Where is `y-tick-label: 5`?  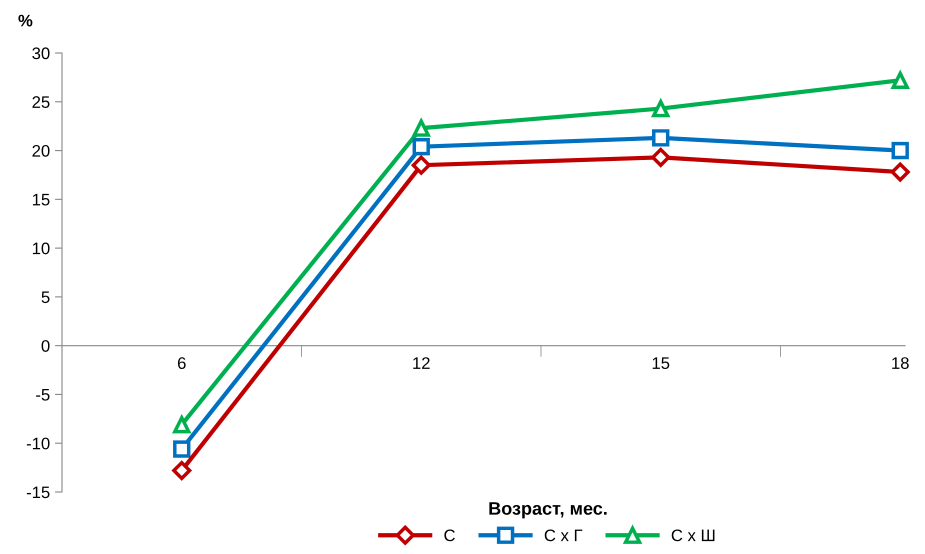
y-tick-label: 5 is located at coordinates (46, 297).